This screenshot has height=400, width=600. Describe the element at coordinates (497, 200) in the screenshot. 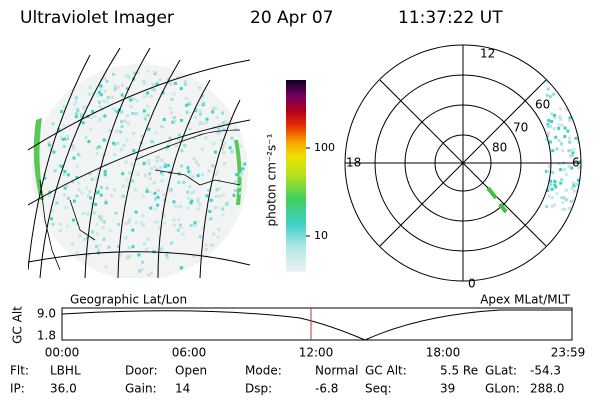

I see `aurora` at that location.